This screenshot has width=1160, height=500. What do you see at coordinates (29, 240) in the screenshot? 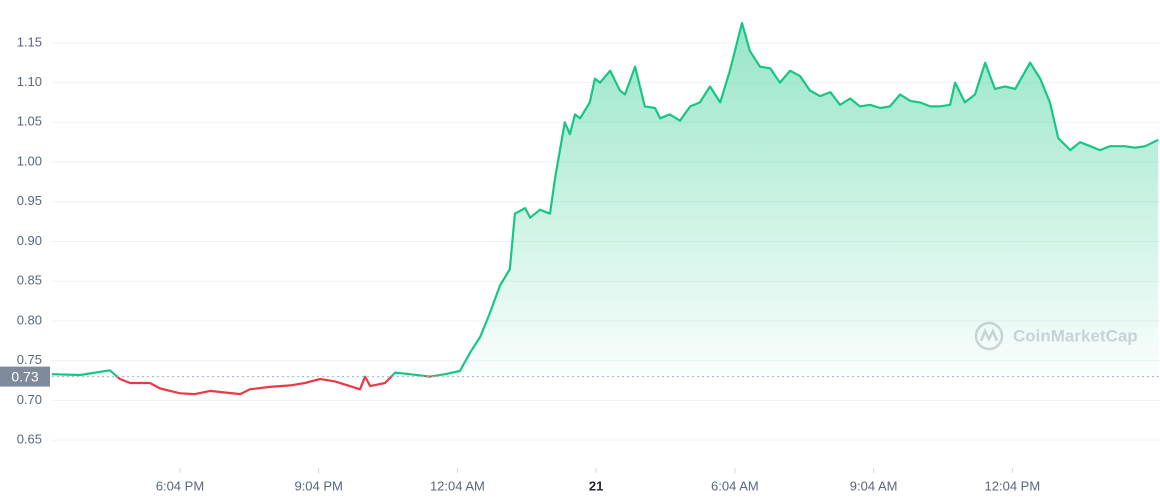
I see `y-tick-label: 0.90` at bounding box center [29, 240].